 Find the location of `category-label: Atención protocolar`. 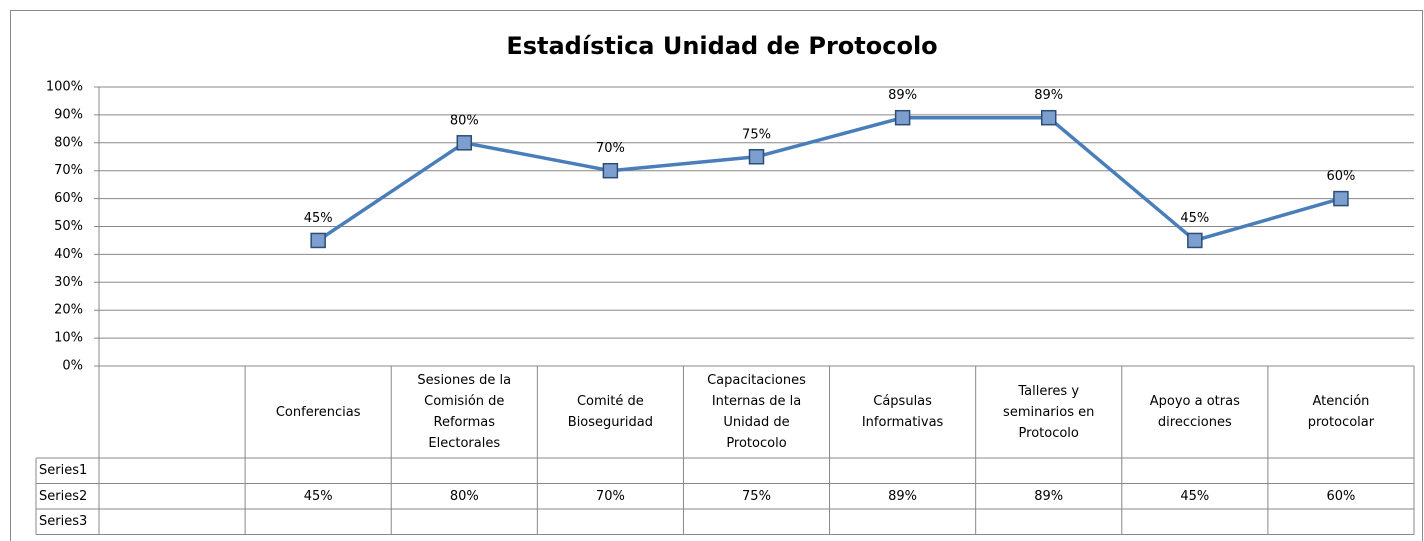

category-label: Atención protocolar is located at coordinates (1341, 412).